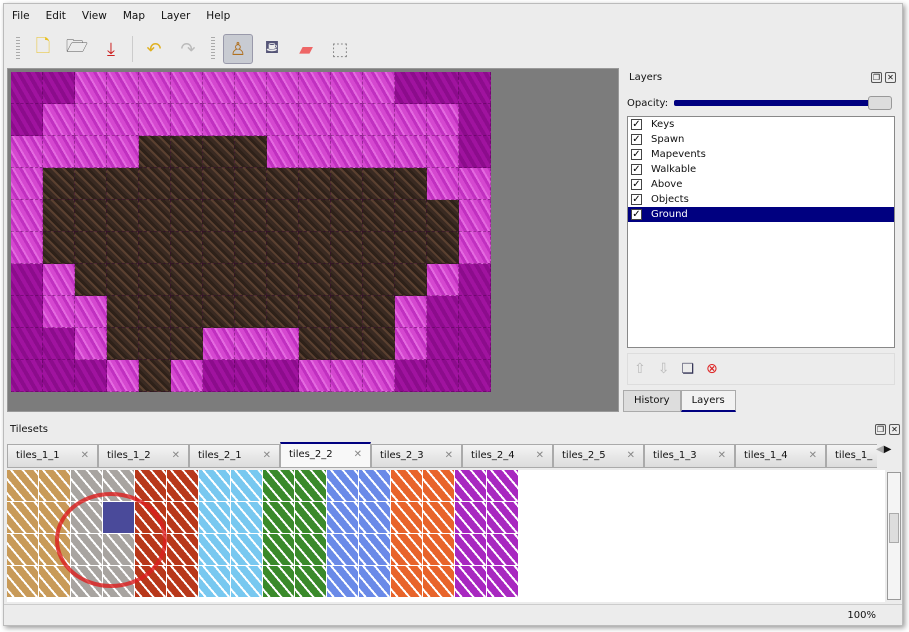 This screenshot has width=909, height=632. Describe the element at coordinates (880, 103) in the screenshot. I see `slider-handle` at that location.